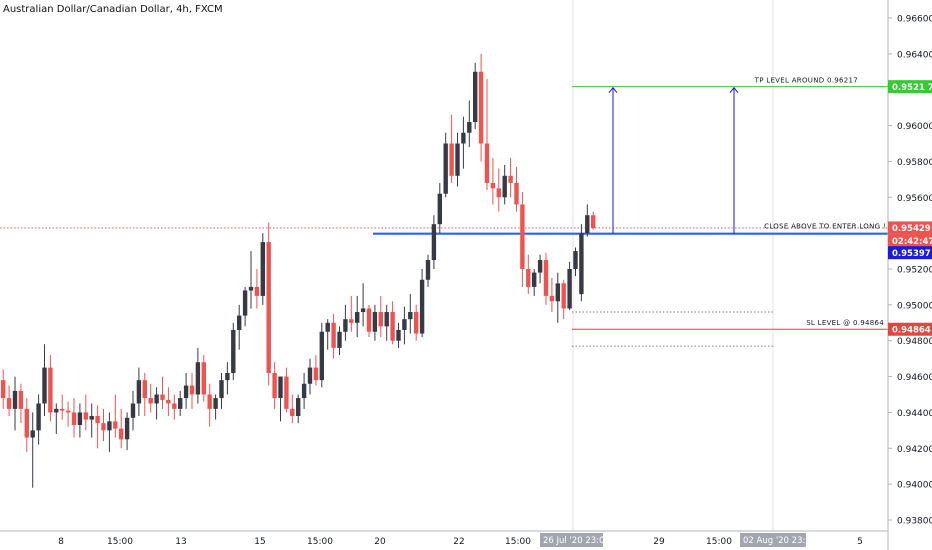 This screenshot has height=550, width=932. I want to click on time-highlight-label: 02 Aug '20 23:00, so click(779, 541).